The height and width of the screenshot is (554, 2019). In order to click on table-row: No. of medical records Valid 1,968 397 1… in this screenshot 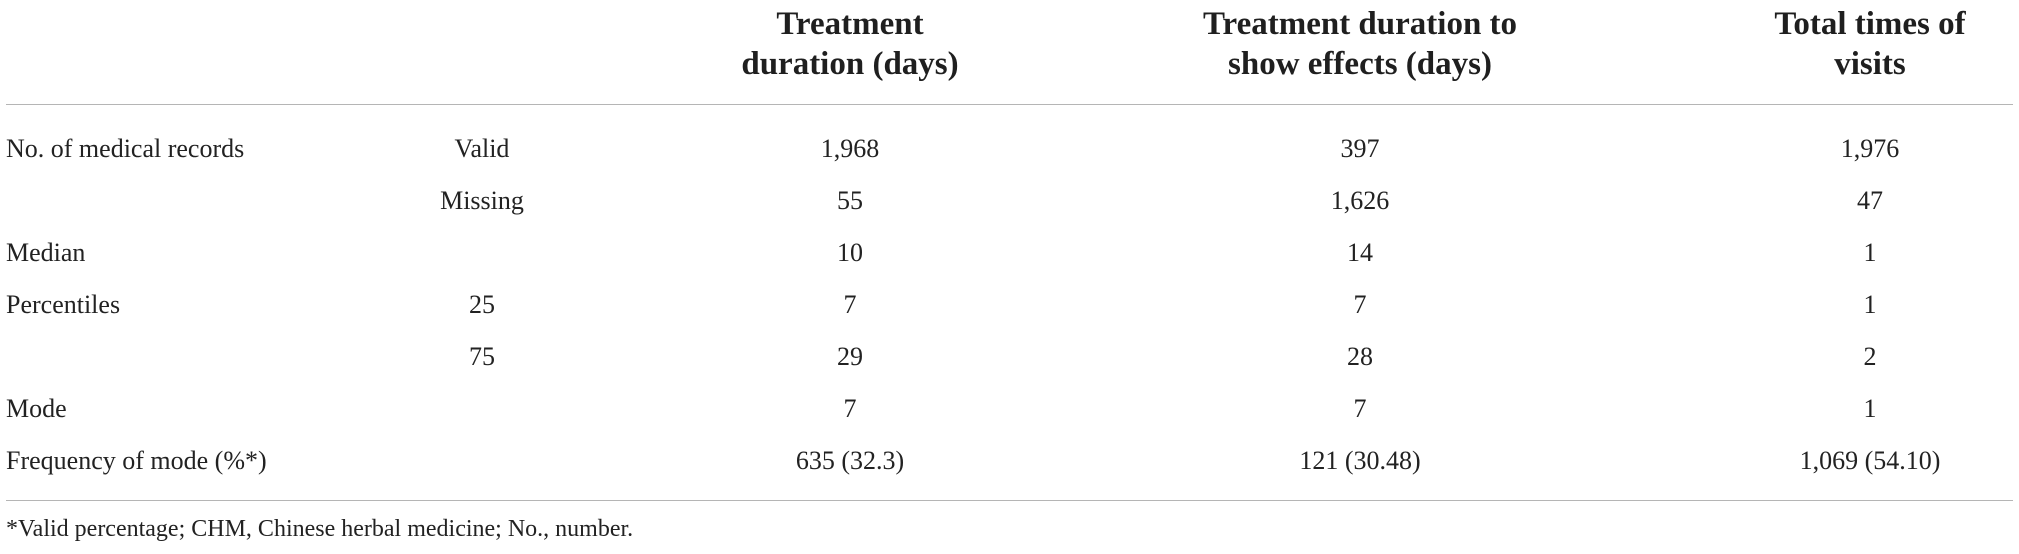, I will do `click(1009, 149)`.